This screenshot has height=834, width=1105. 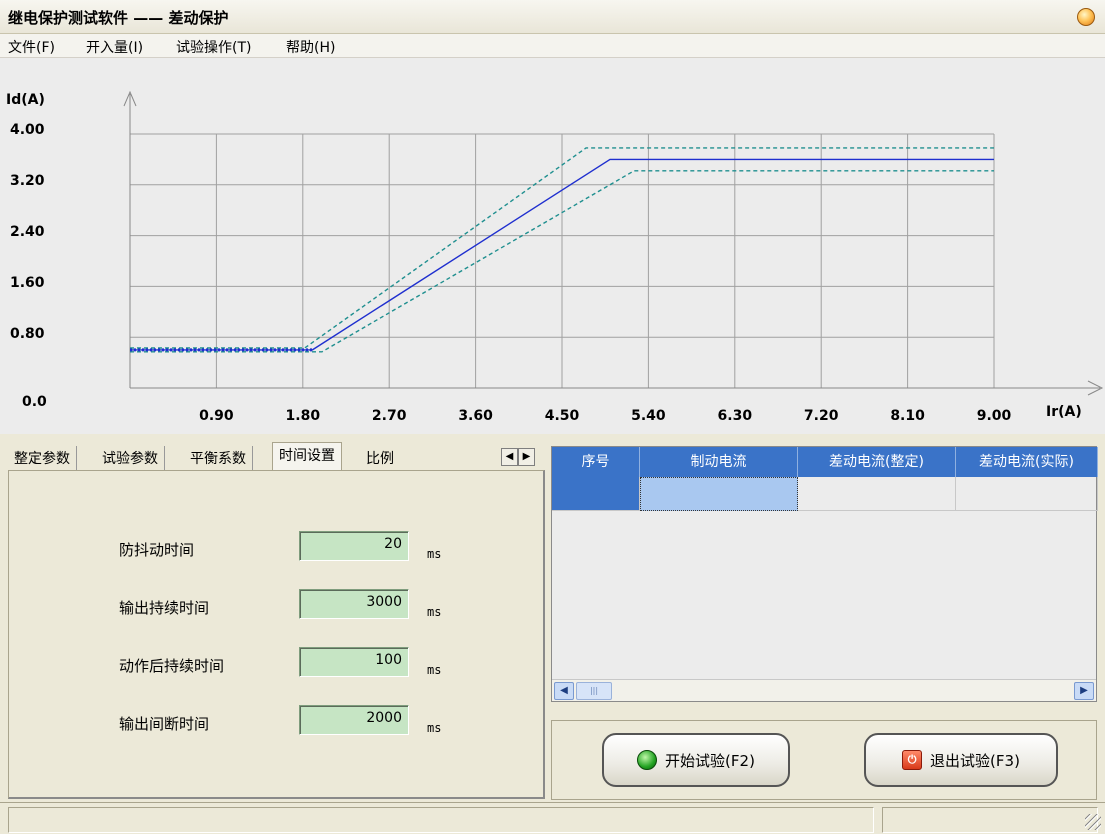 I want to click on table-row, so click(x=825, y=494).